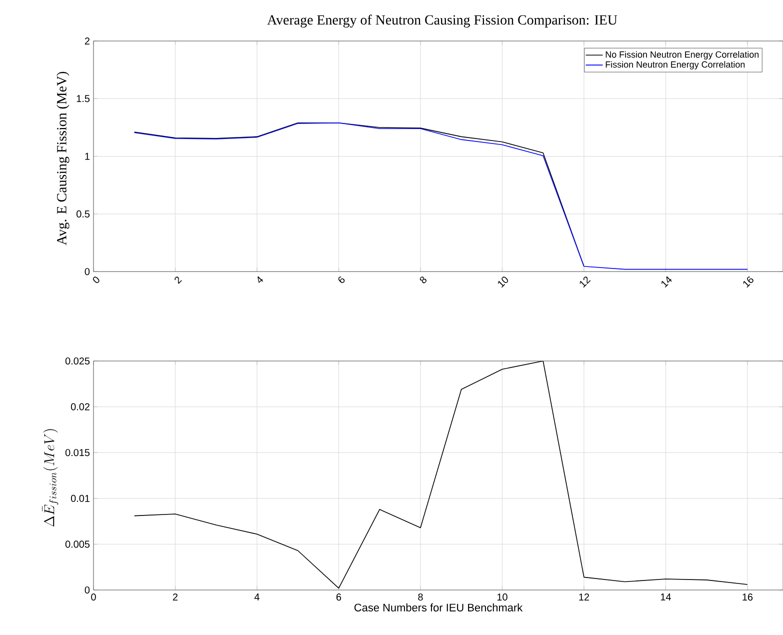  I want to click on y-tick-label: 1, so click(87, 156).